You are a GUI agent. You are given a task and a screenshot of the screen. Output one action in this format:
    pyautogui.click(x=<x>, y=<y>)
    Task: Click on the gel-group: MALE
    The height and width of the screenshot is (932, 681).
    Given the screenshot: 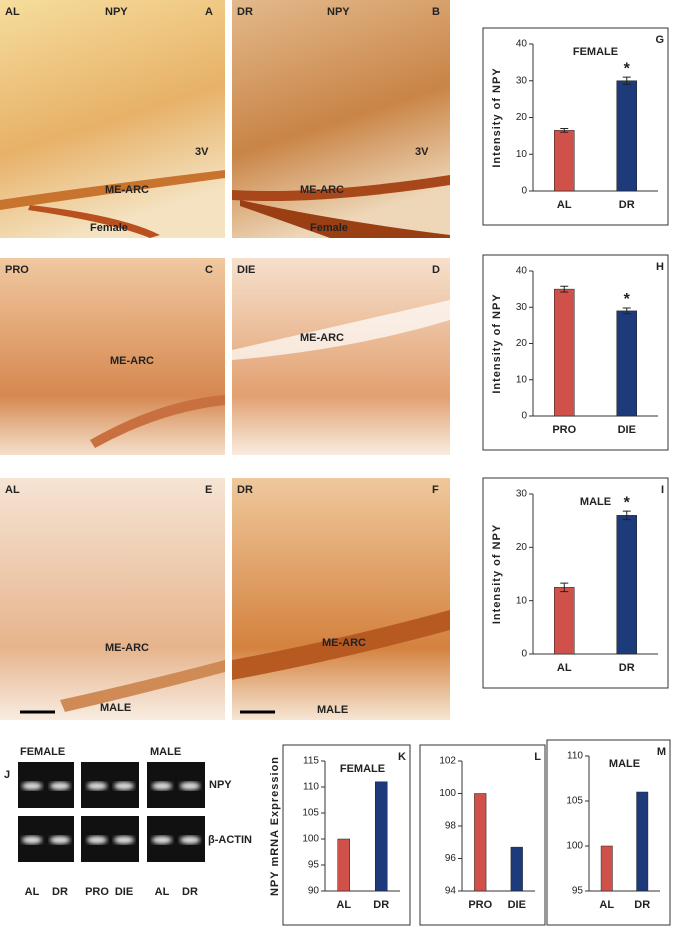 What is the action you would take?
    pyautogui.click(x=165, y=752)
    